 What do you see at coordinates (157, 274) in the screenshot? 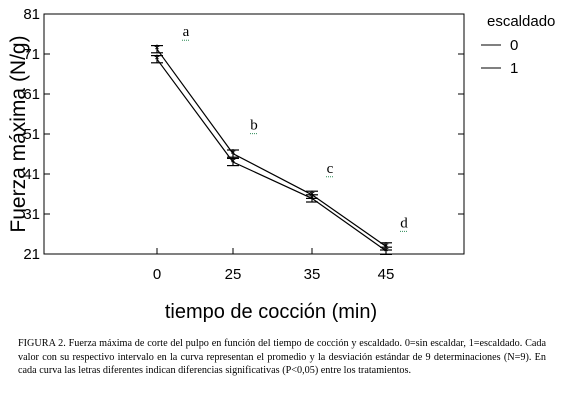
I see `x-tick-label: 0` at bounding box center [157, 274].